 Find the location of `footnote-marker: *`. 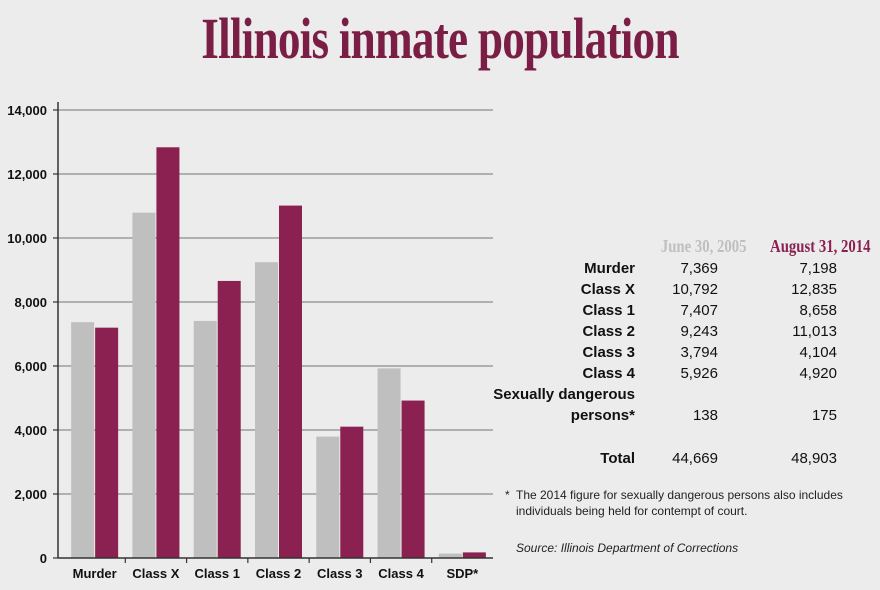

footnote-marker: * is located at coordinates (507, 495).